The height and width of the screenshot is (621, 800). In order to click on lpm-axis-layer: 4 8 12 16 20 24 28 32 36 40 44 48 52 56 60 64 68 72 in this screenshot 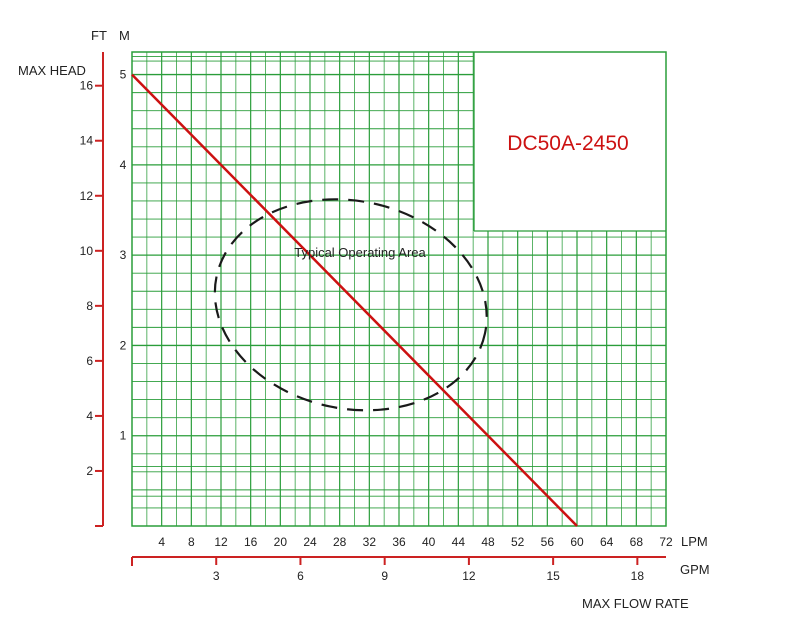, I will do `click(415, 542)`.